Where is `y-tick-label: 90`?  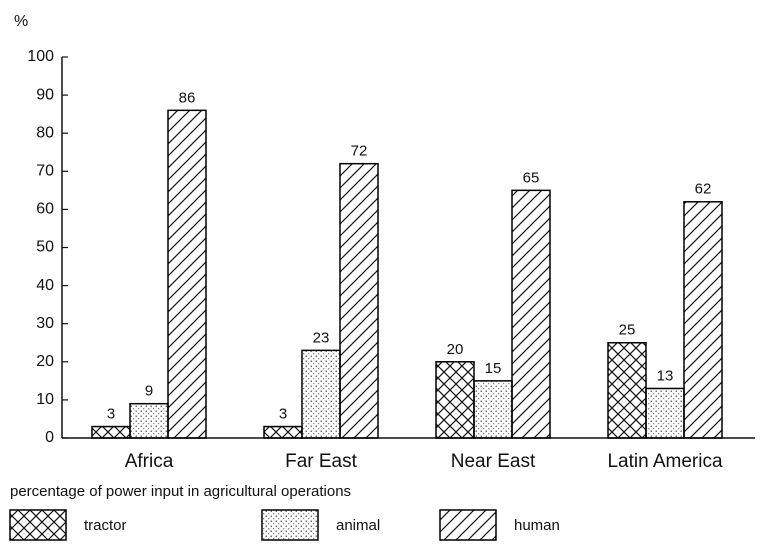 y-tick-label: 90 is located at coordinates (45, 94).